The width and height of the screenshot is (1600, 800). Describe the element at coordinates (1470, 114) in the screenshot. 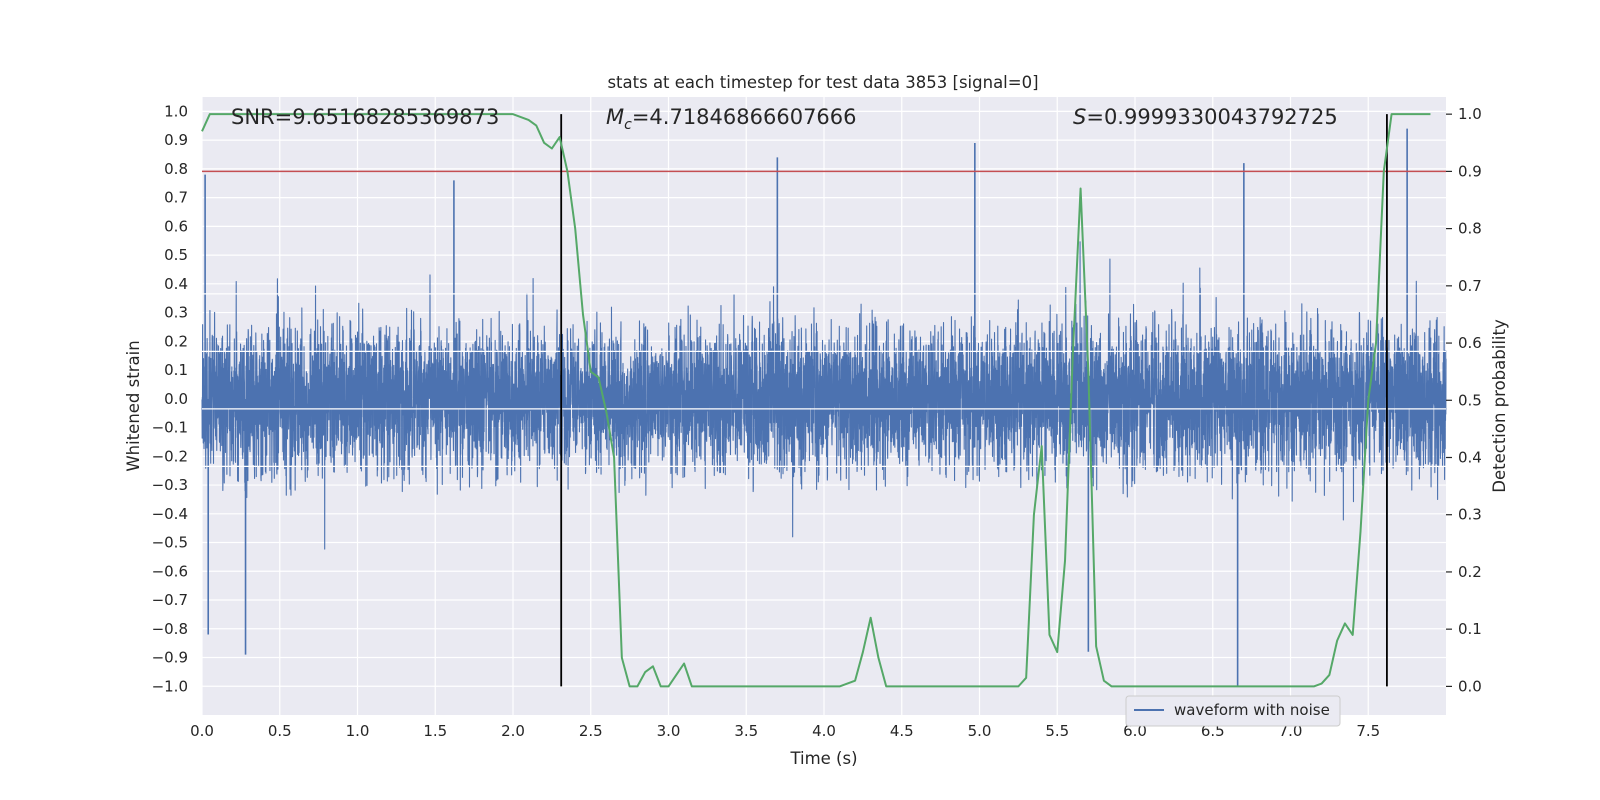

I see `y2-tick-label: 1.0` at that location.